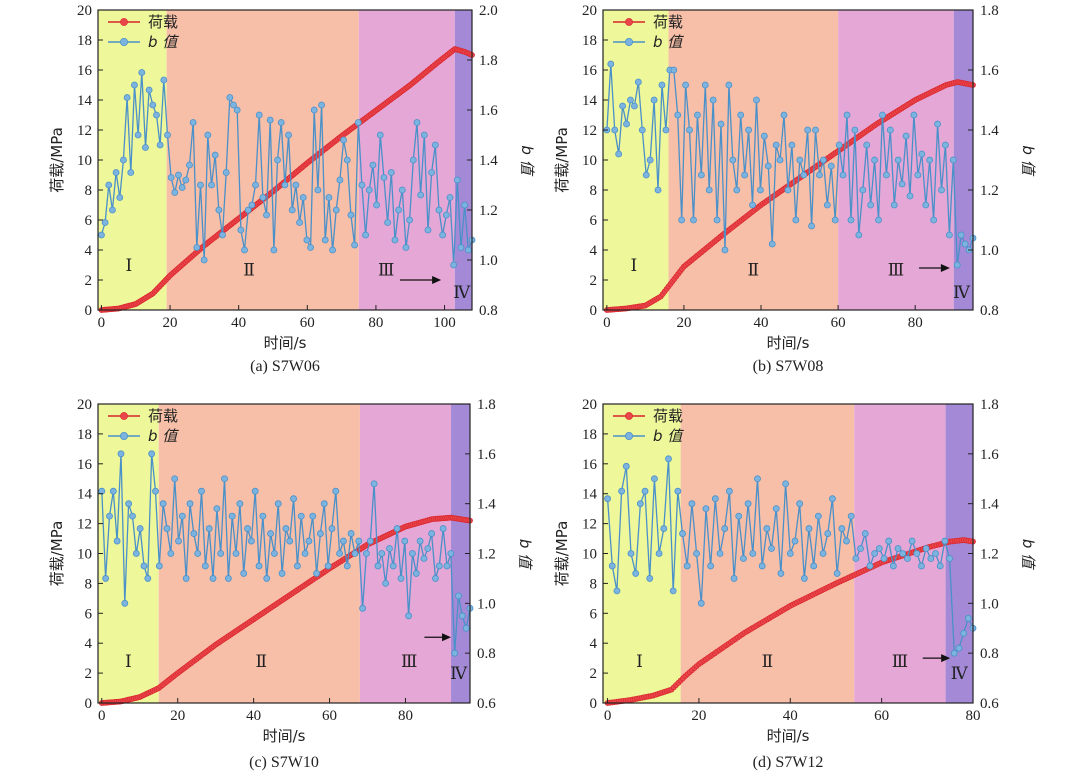 This screenshot has width=1080, height=779. I want to click on stage-label-1: Ⅰ, so click(639, 661).